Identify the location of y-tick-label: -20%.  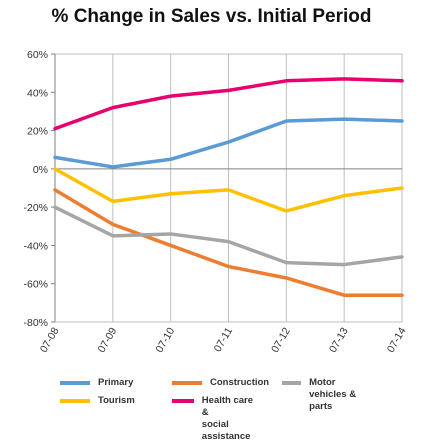
(35, 208).